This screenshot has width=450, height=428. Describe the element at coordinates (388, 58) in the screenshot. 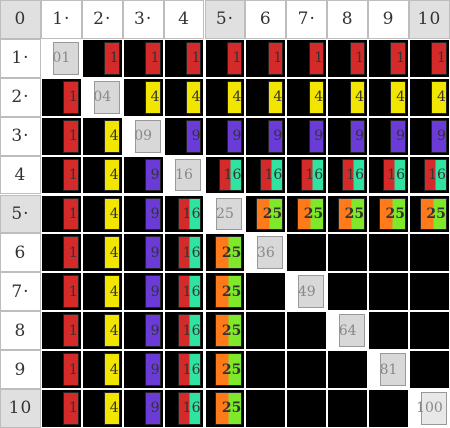

I see `grid-cell-r1-c9: 1` at that location.